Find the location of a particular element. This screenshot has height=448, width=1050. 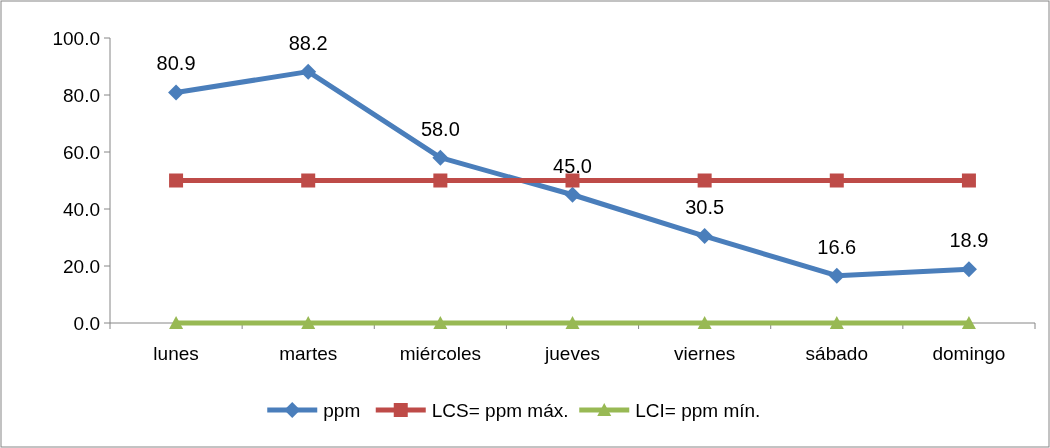

data-label: 16.6 is located at coordinates (837, 246).